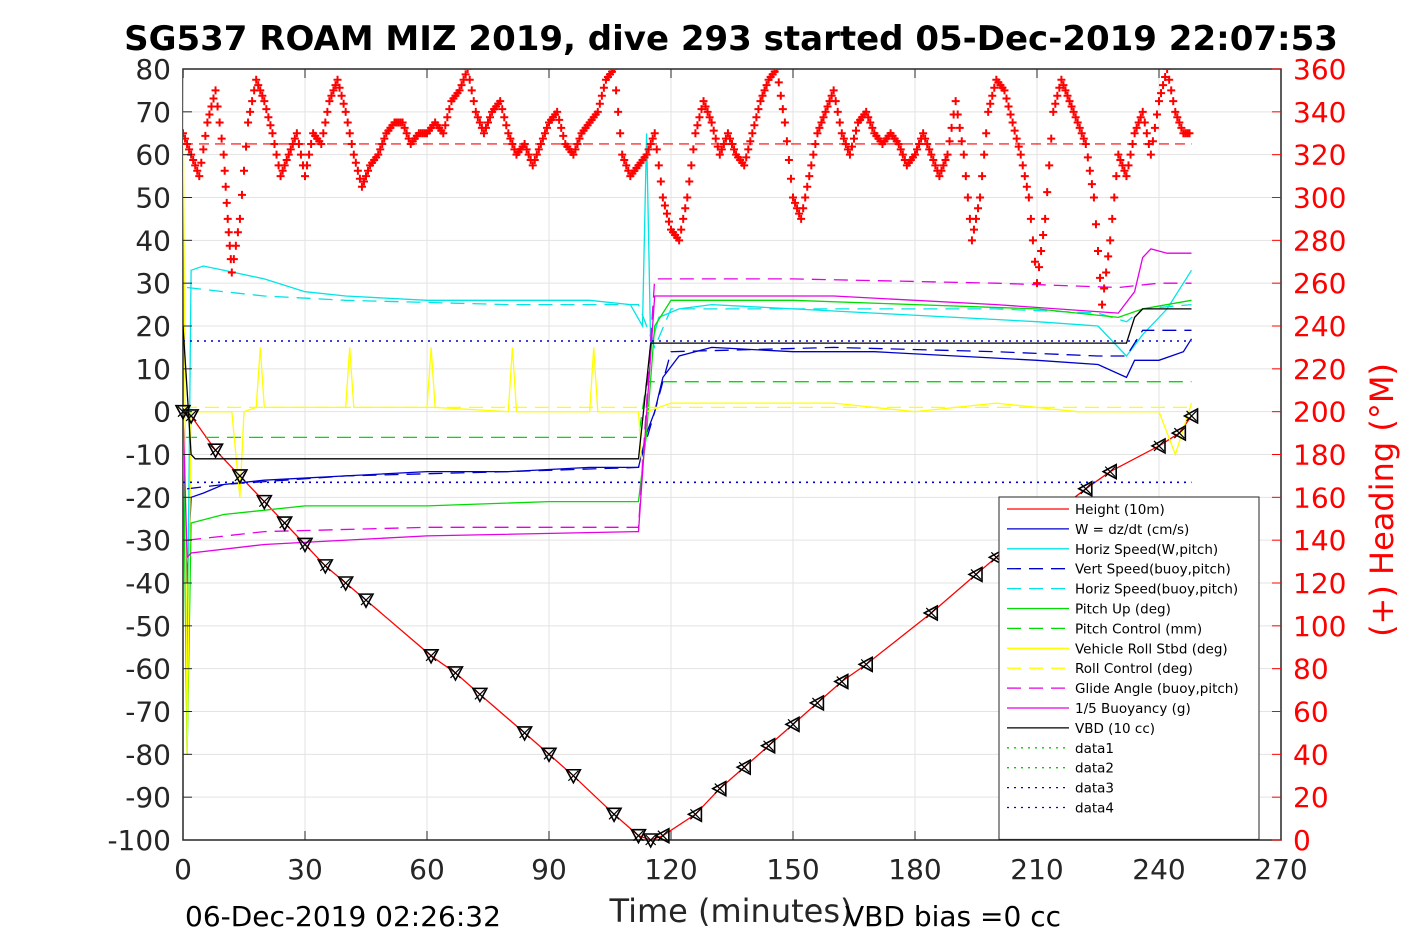 Image resolution: width=1417 pixels, height=945 pixels. I want to click on y-tick-label: -20, so click(148, 497).